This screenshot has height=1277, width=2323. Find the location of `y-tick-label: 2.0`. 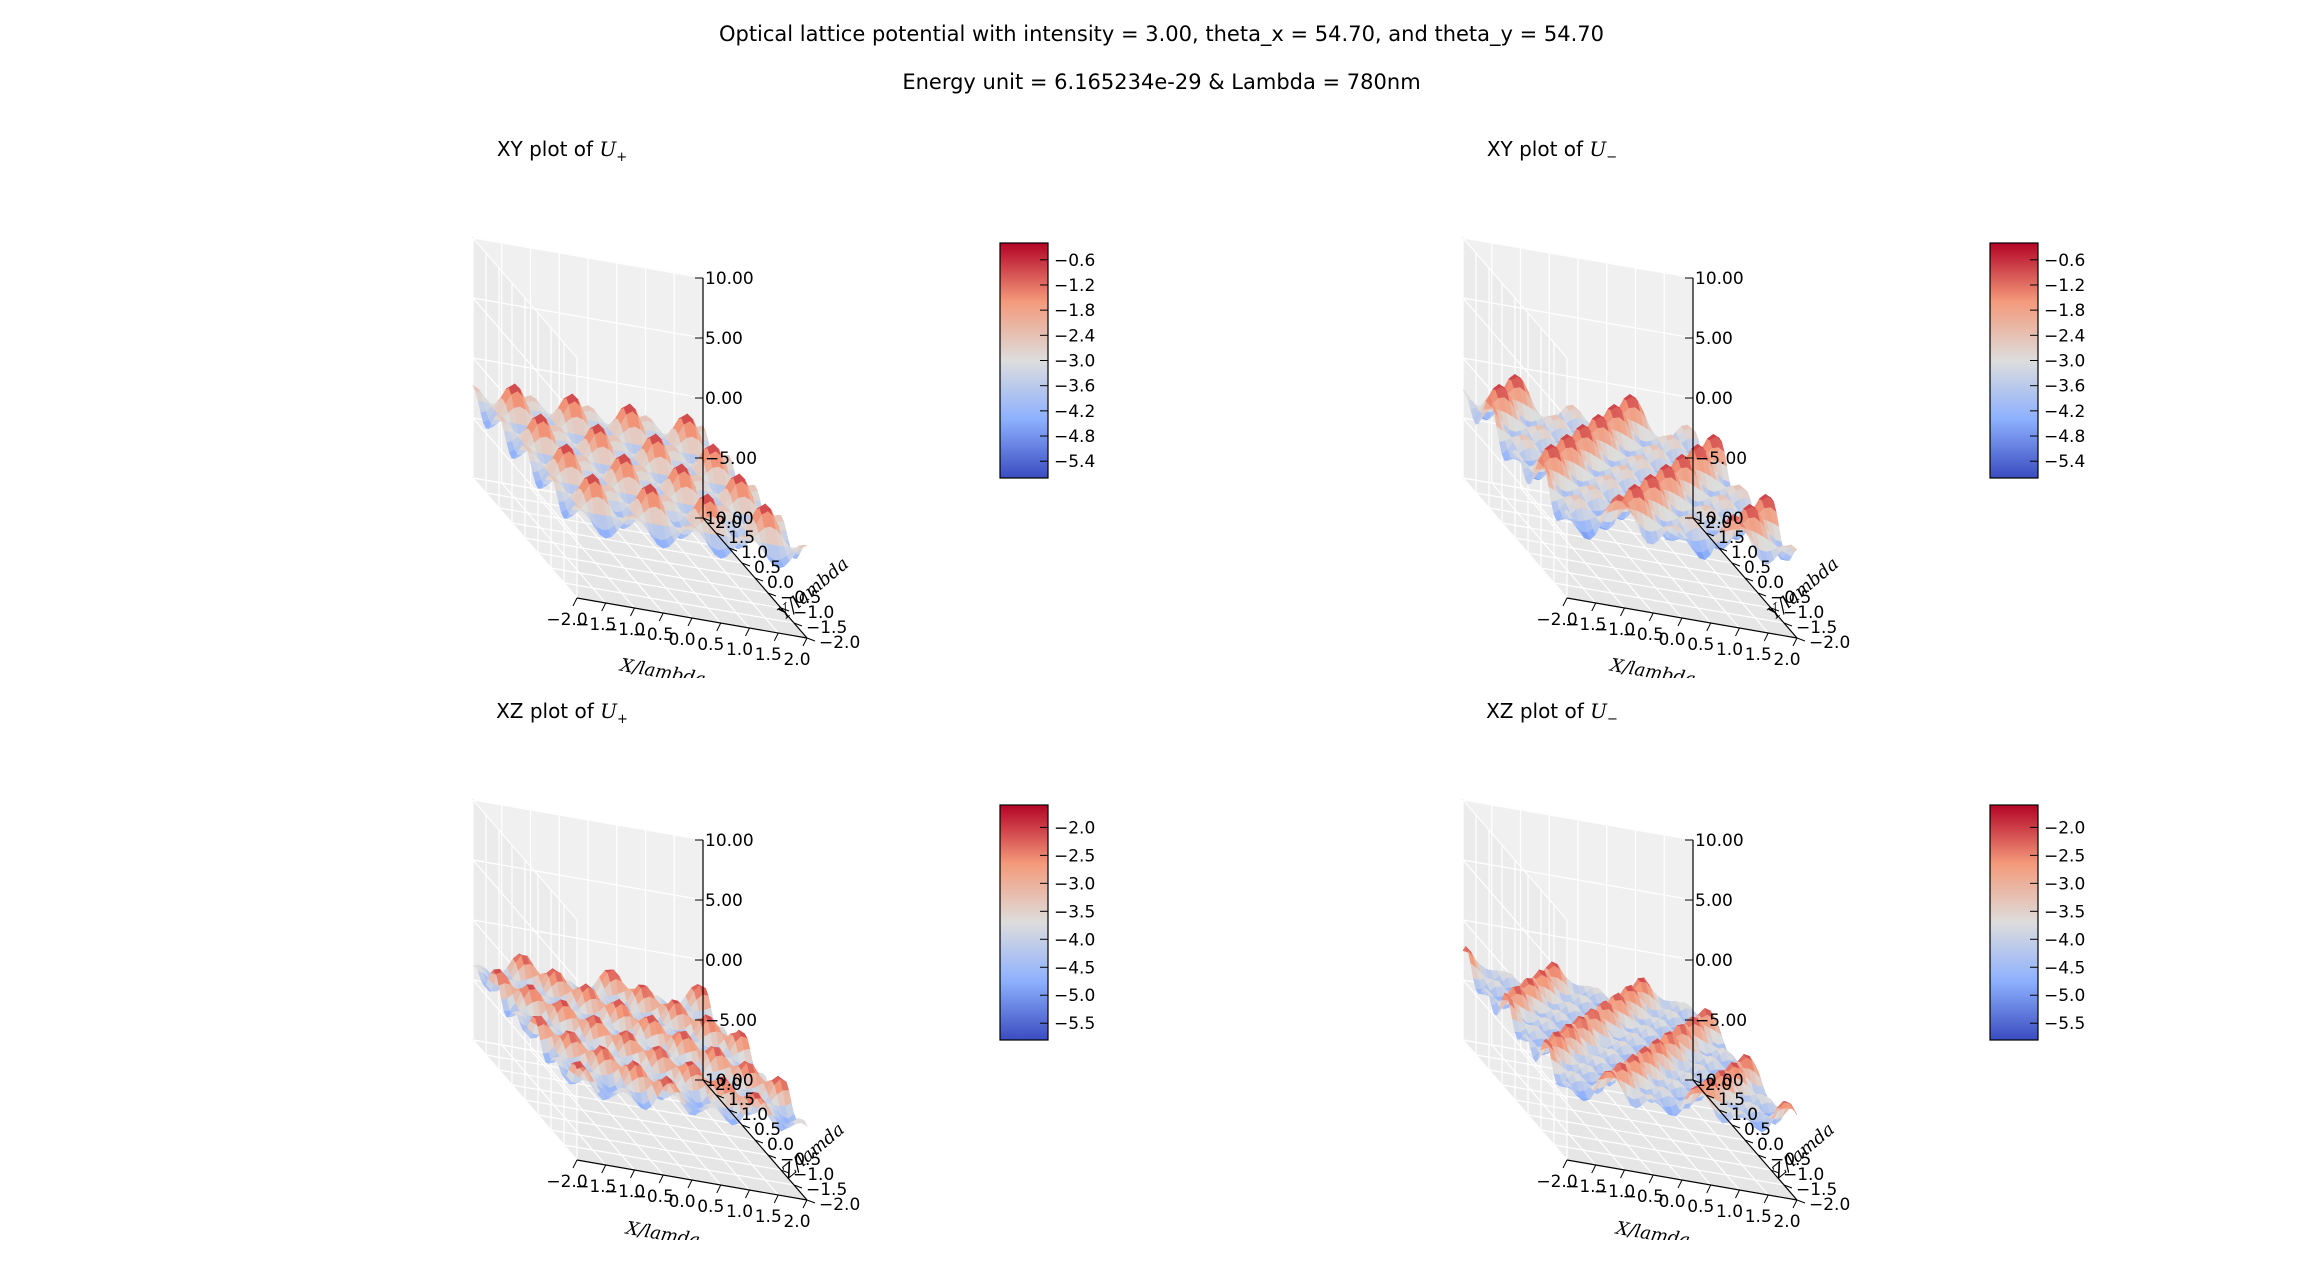

y-tick-label: 2.0 is located at coordinates (1718, 523).